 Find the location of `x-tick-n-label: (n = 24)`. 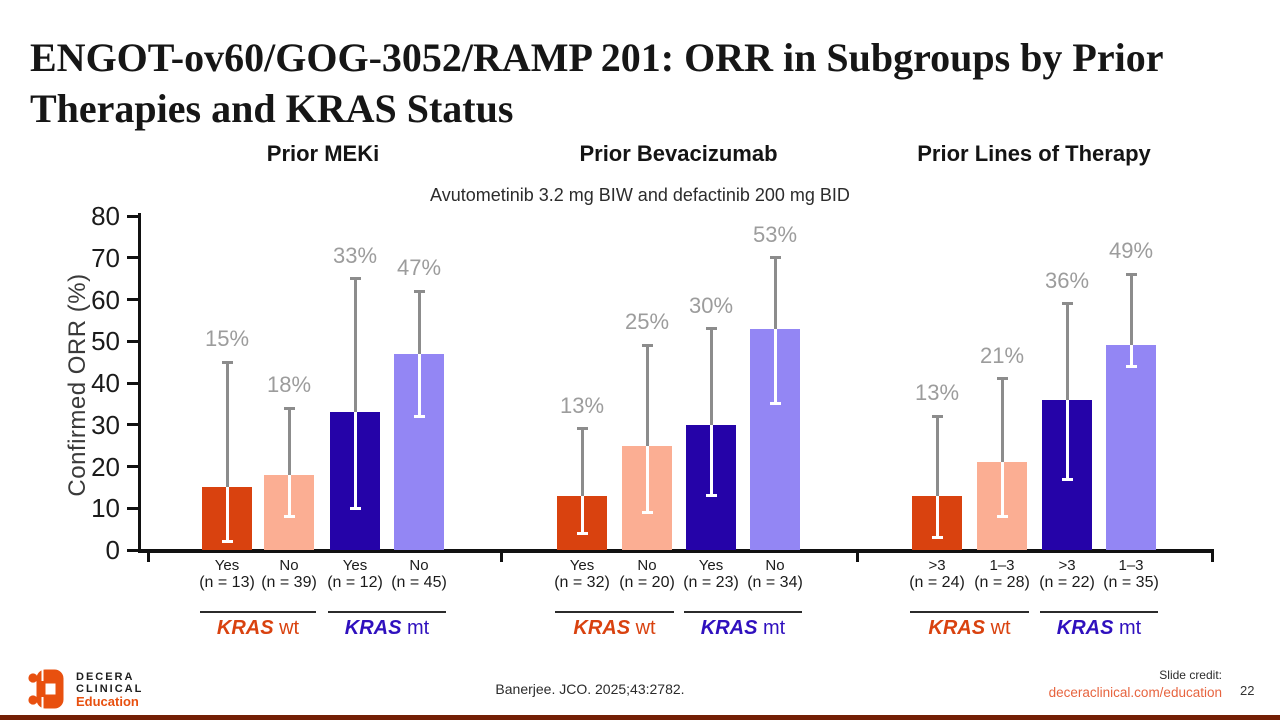

x-tick-n-label: (n = 24) is located at coordinates (937, 582).